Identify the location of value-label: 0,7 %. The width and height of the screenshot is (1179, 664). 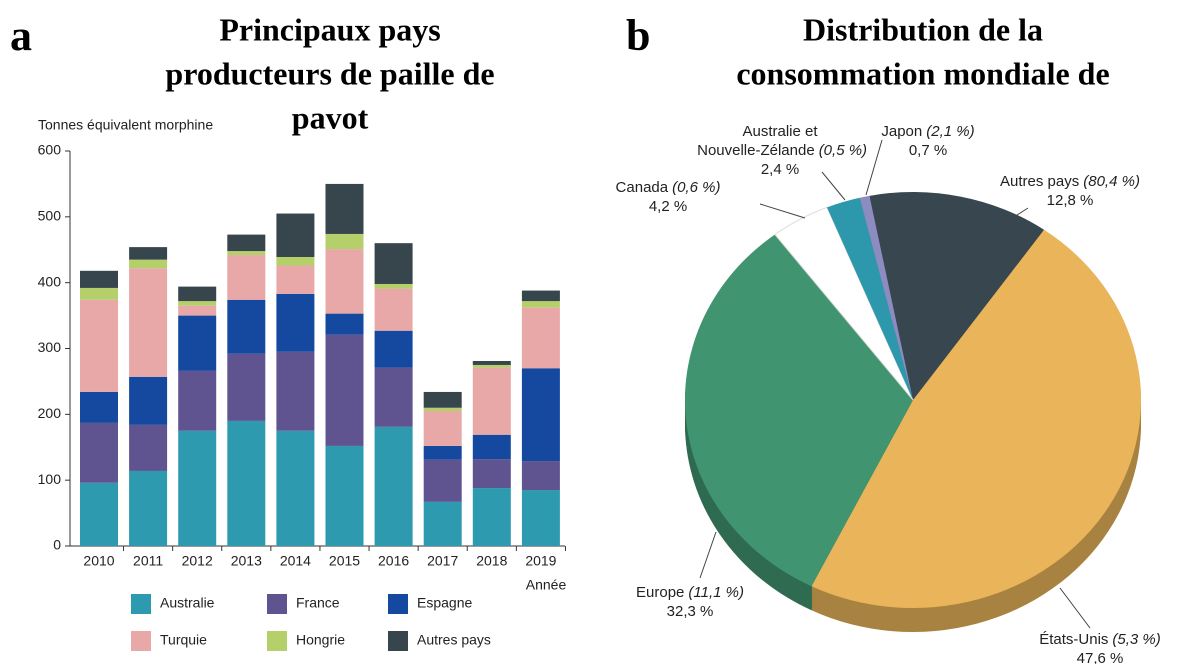
(928, 150).